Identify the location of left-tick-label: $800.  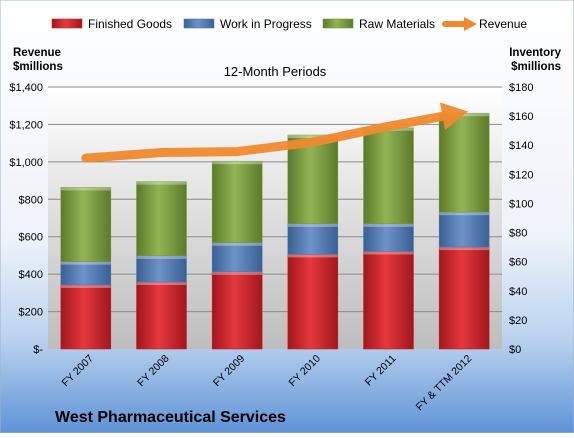
(31, 200).